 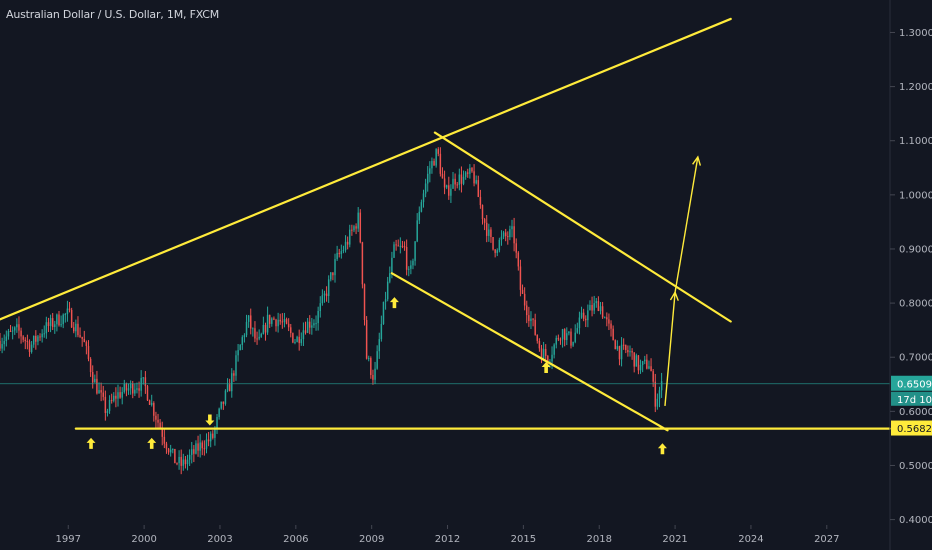 I want to click on projection-arrow-head, so click(x=674, y=295).